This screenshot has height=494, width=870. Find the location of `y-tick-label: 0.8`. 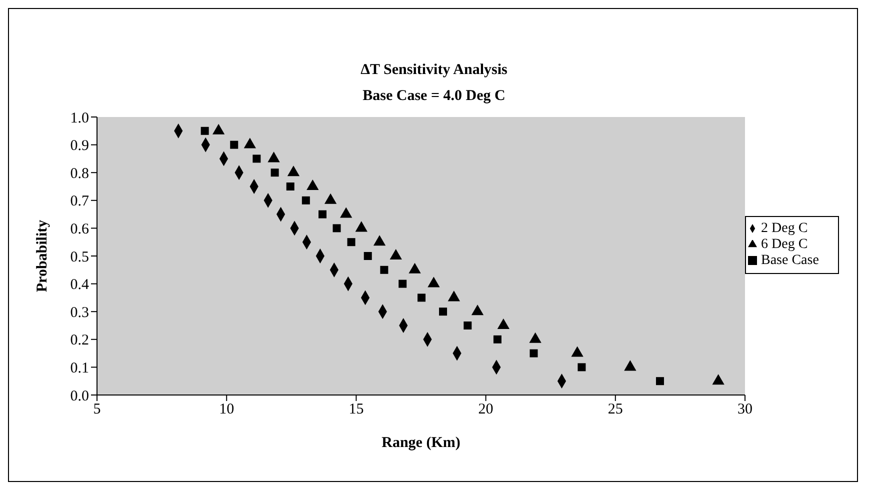

y-tick-label: 0.8 is located at coordinates (79, 174).